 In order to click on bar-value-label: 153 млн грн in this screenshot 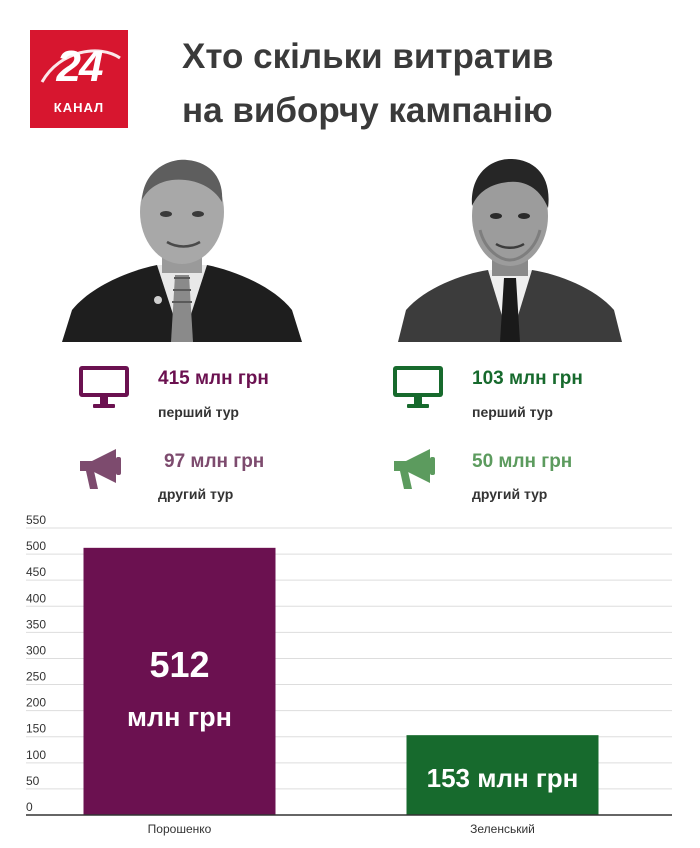, I will do `click(503, 778)`.